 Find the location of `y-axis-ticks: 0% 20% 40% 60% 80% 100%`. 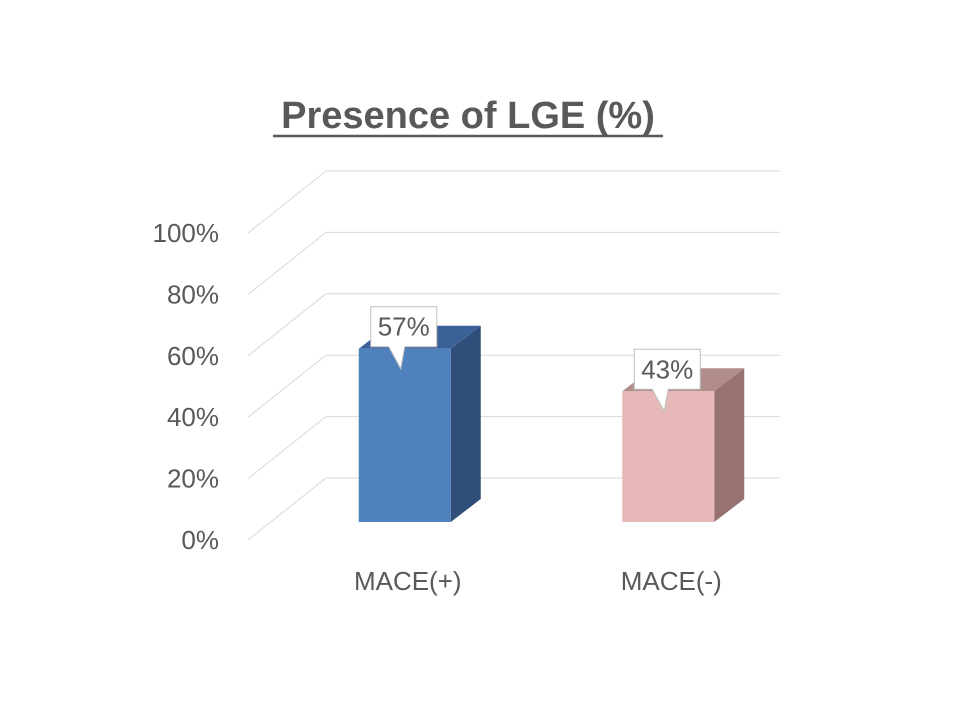

y-axis-ticks: 0% 20% 40% 60% 80% 100% is located at coordinates (186, 386).